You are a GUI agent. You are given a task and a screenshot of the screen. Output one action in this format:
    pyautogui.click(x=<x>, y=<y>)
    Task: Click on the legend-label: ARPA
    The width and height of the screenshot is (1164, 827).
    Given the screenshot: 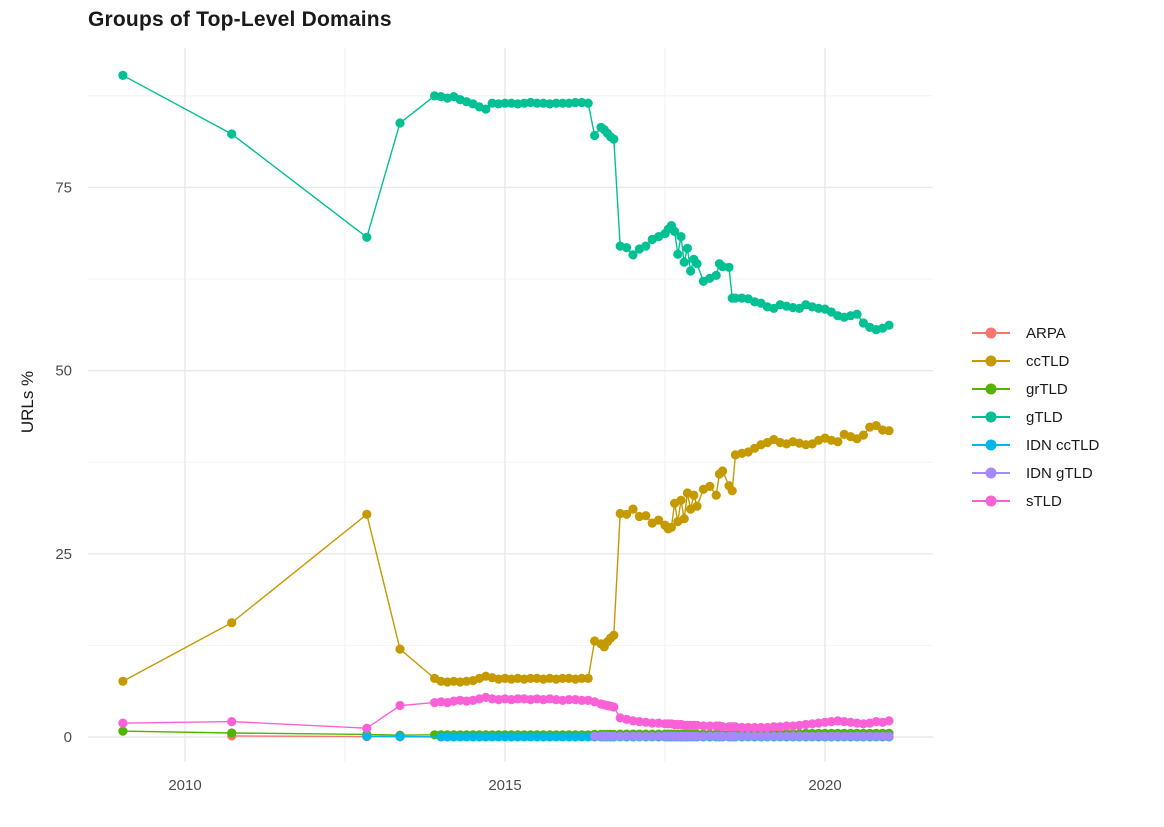 What is the action you would take?
    pyautogui.click(x=1046, y=333)
    